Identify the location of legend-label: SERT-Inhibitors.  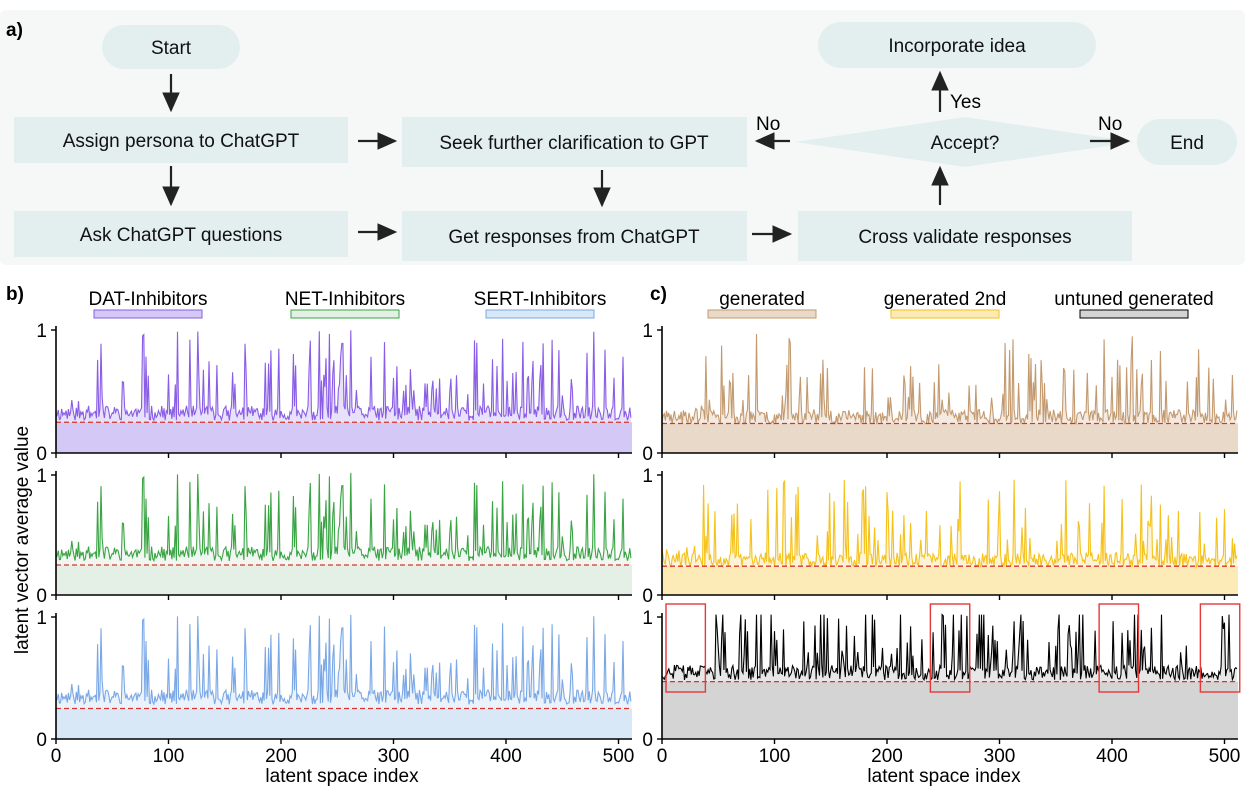
(540, 299).